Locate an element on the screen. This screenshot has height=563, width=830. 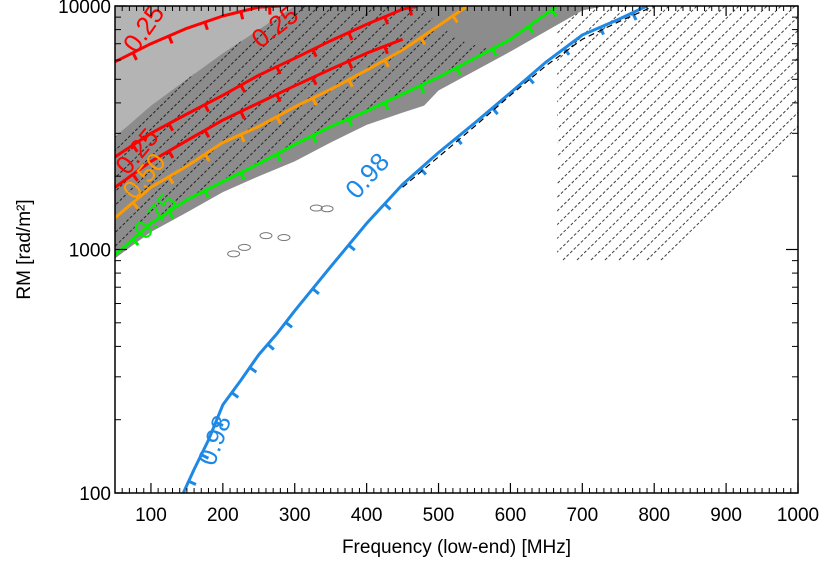
x-tick-label: 500 is located at coordinates (439, 515).